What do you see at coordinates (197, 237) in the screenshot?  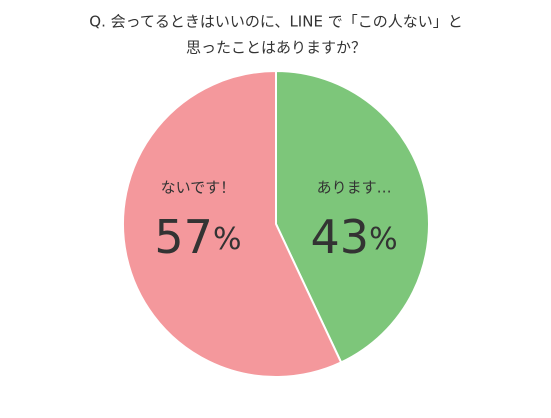 I see `value-label: 57%` at bounding box center [197, 237].